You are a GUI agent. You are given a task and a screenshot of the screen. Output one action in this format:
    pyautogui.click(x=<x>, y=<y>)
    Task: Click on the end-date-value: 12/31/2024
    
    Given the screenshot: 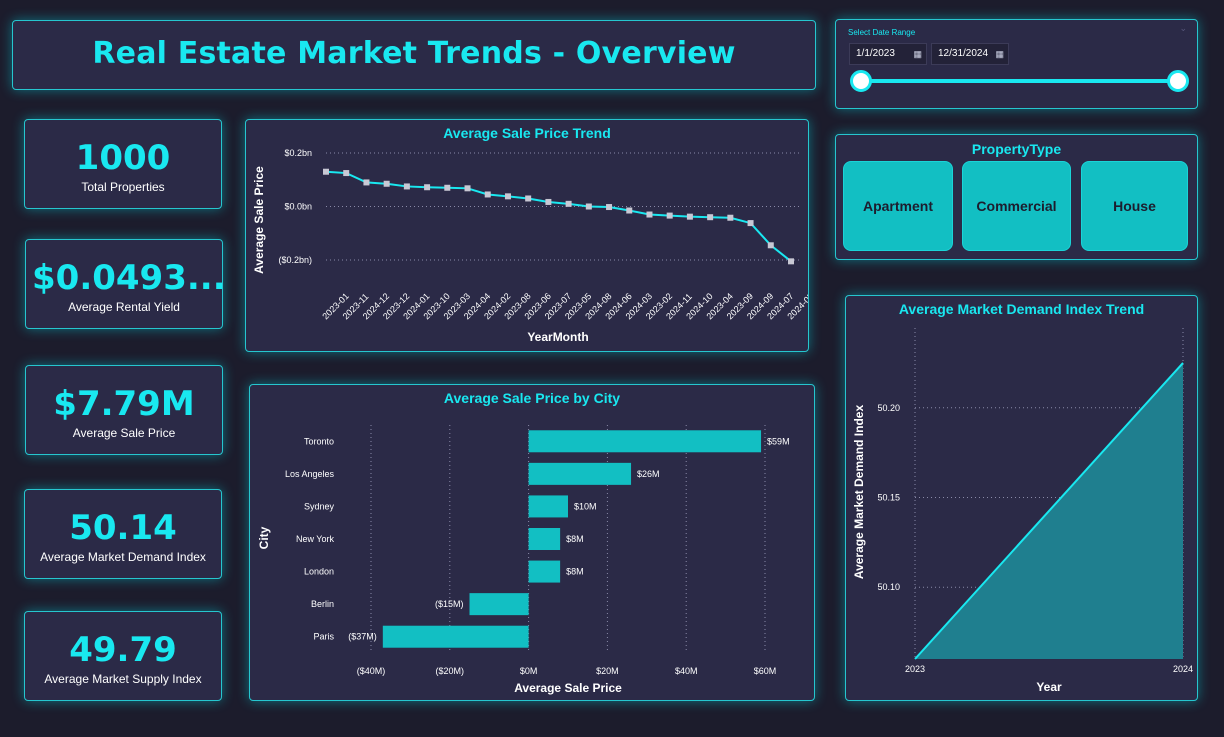 What is the action you would take?
    pyautogui.click(x=963, y=53)
    